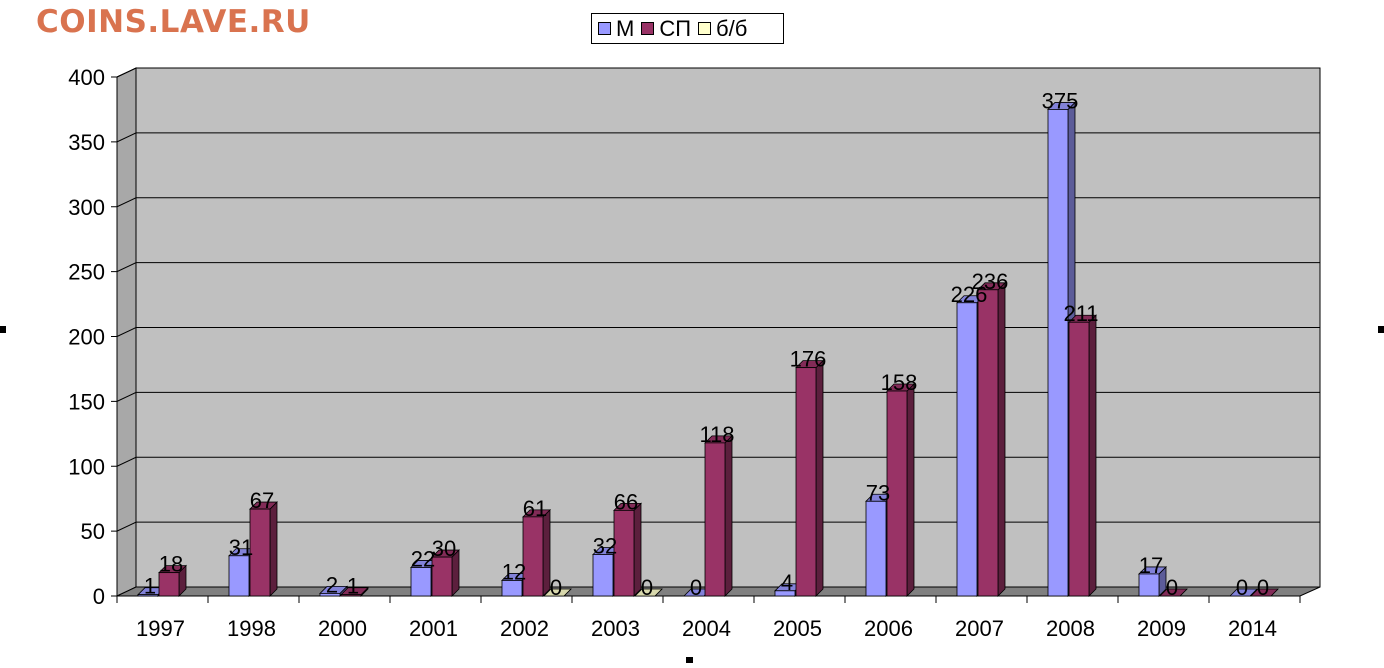 This screenshot has width=1384, height=668. Describe the element at coordinates (626, 501) in the screenshot. I see `data-label: 66` at that location.